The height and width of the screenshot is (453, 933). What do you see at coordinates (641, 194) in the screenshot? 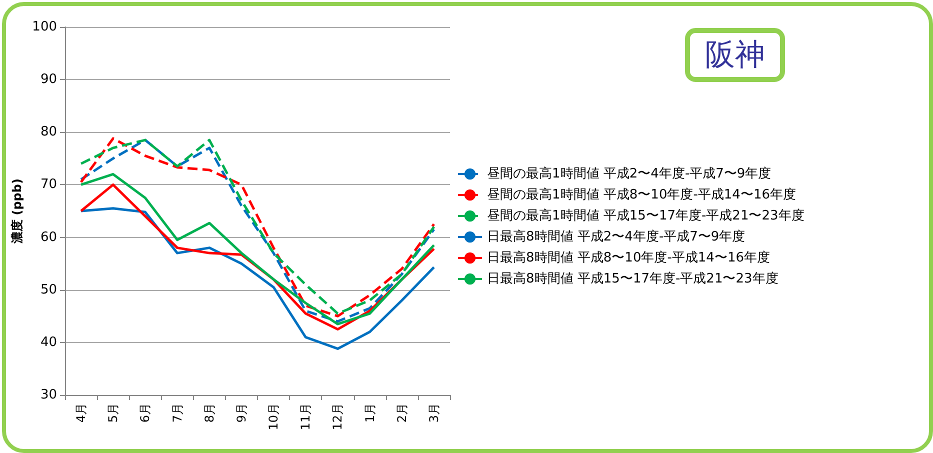
I see `legend-label: 昼間の最高1時間値 平成8〜10年度-平成14〜16年度` at bounding box center [641, 194].